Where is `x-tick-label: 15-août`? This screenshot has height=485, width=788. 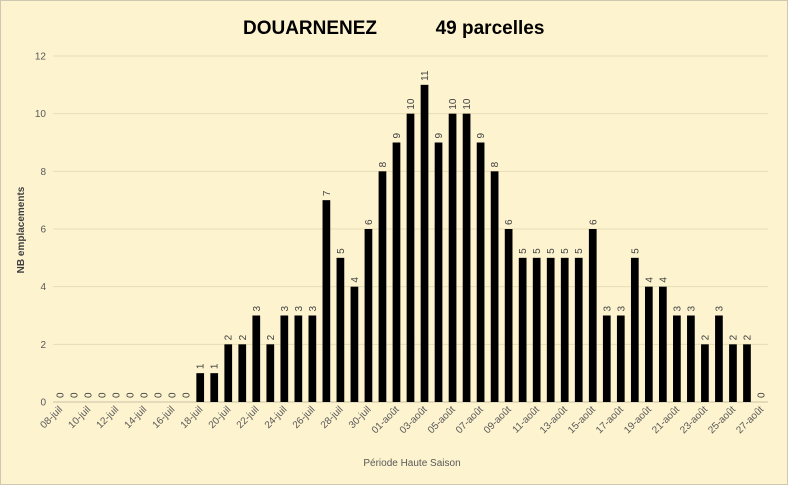
x-tick-label: 15-août is located at coordinates (582, 420).